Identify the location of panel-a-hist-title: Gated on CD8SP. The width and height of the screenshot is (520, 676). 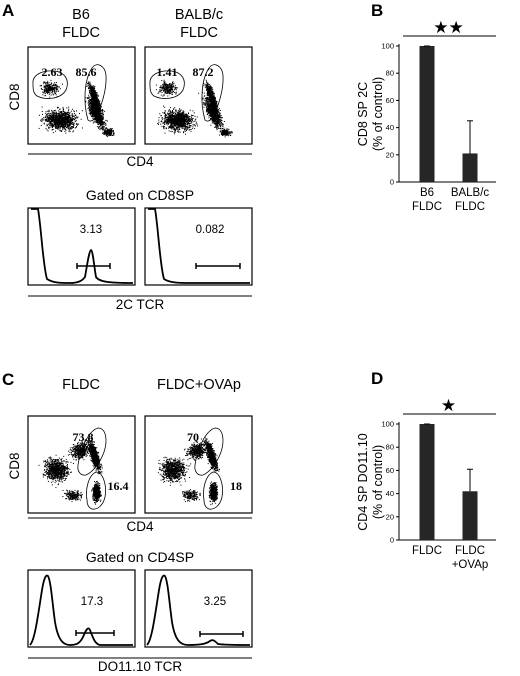
(140, 195).